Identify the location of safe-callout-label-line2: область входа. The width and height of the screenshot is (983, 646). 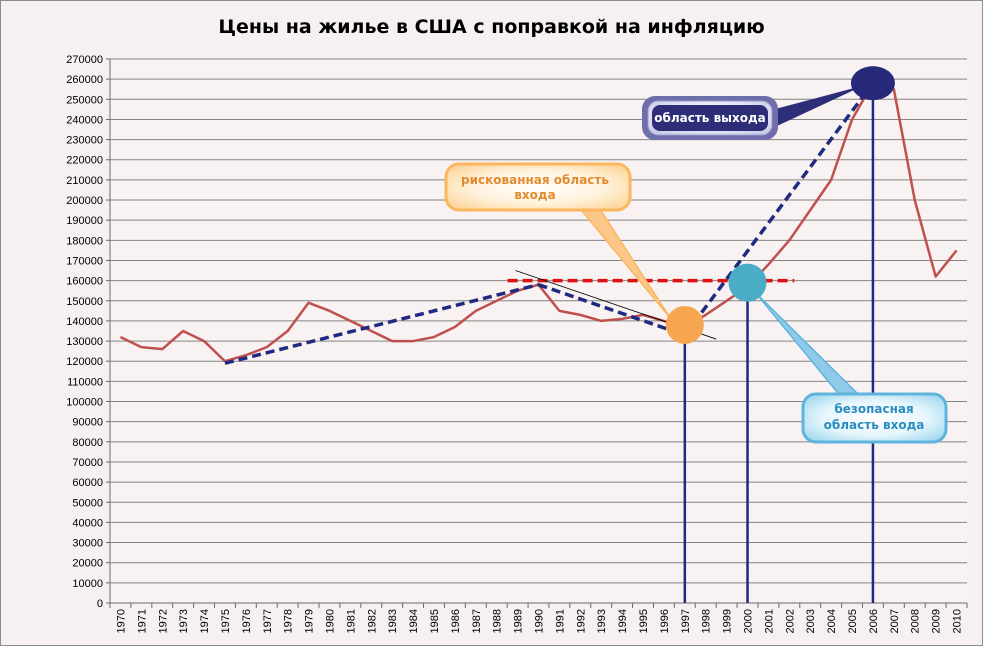
(874, 425).